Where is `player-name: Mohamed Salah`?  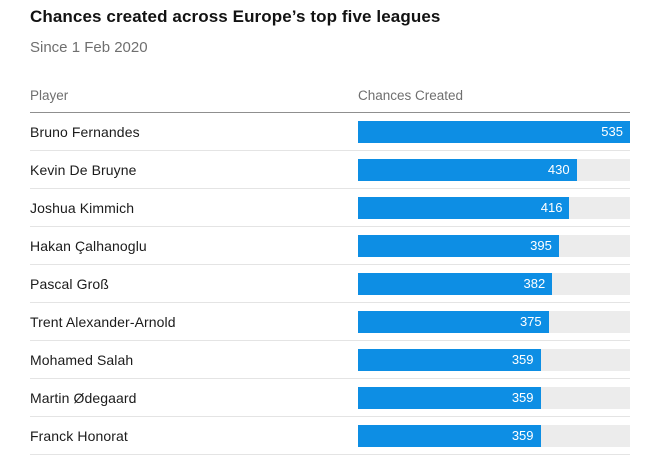
player-name: Mohamed Salah is located at coordinates (82, 359).